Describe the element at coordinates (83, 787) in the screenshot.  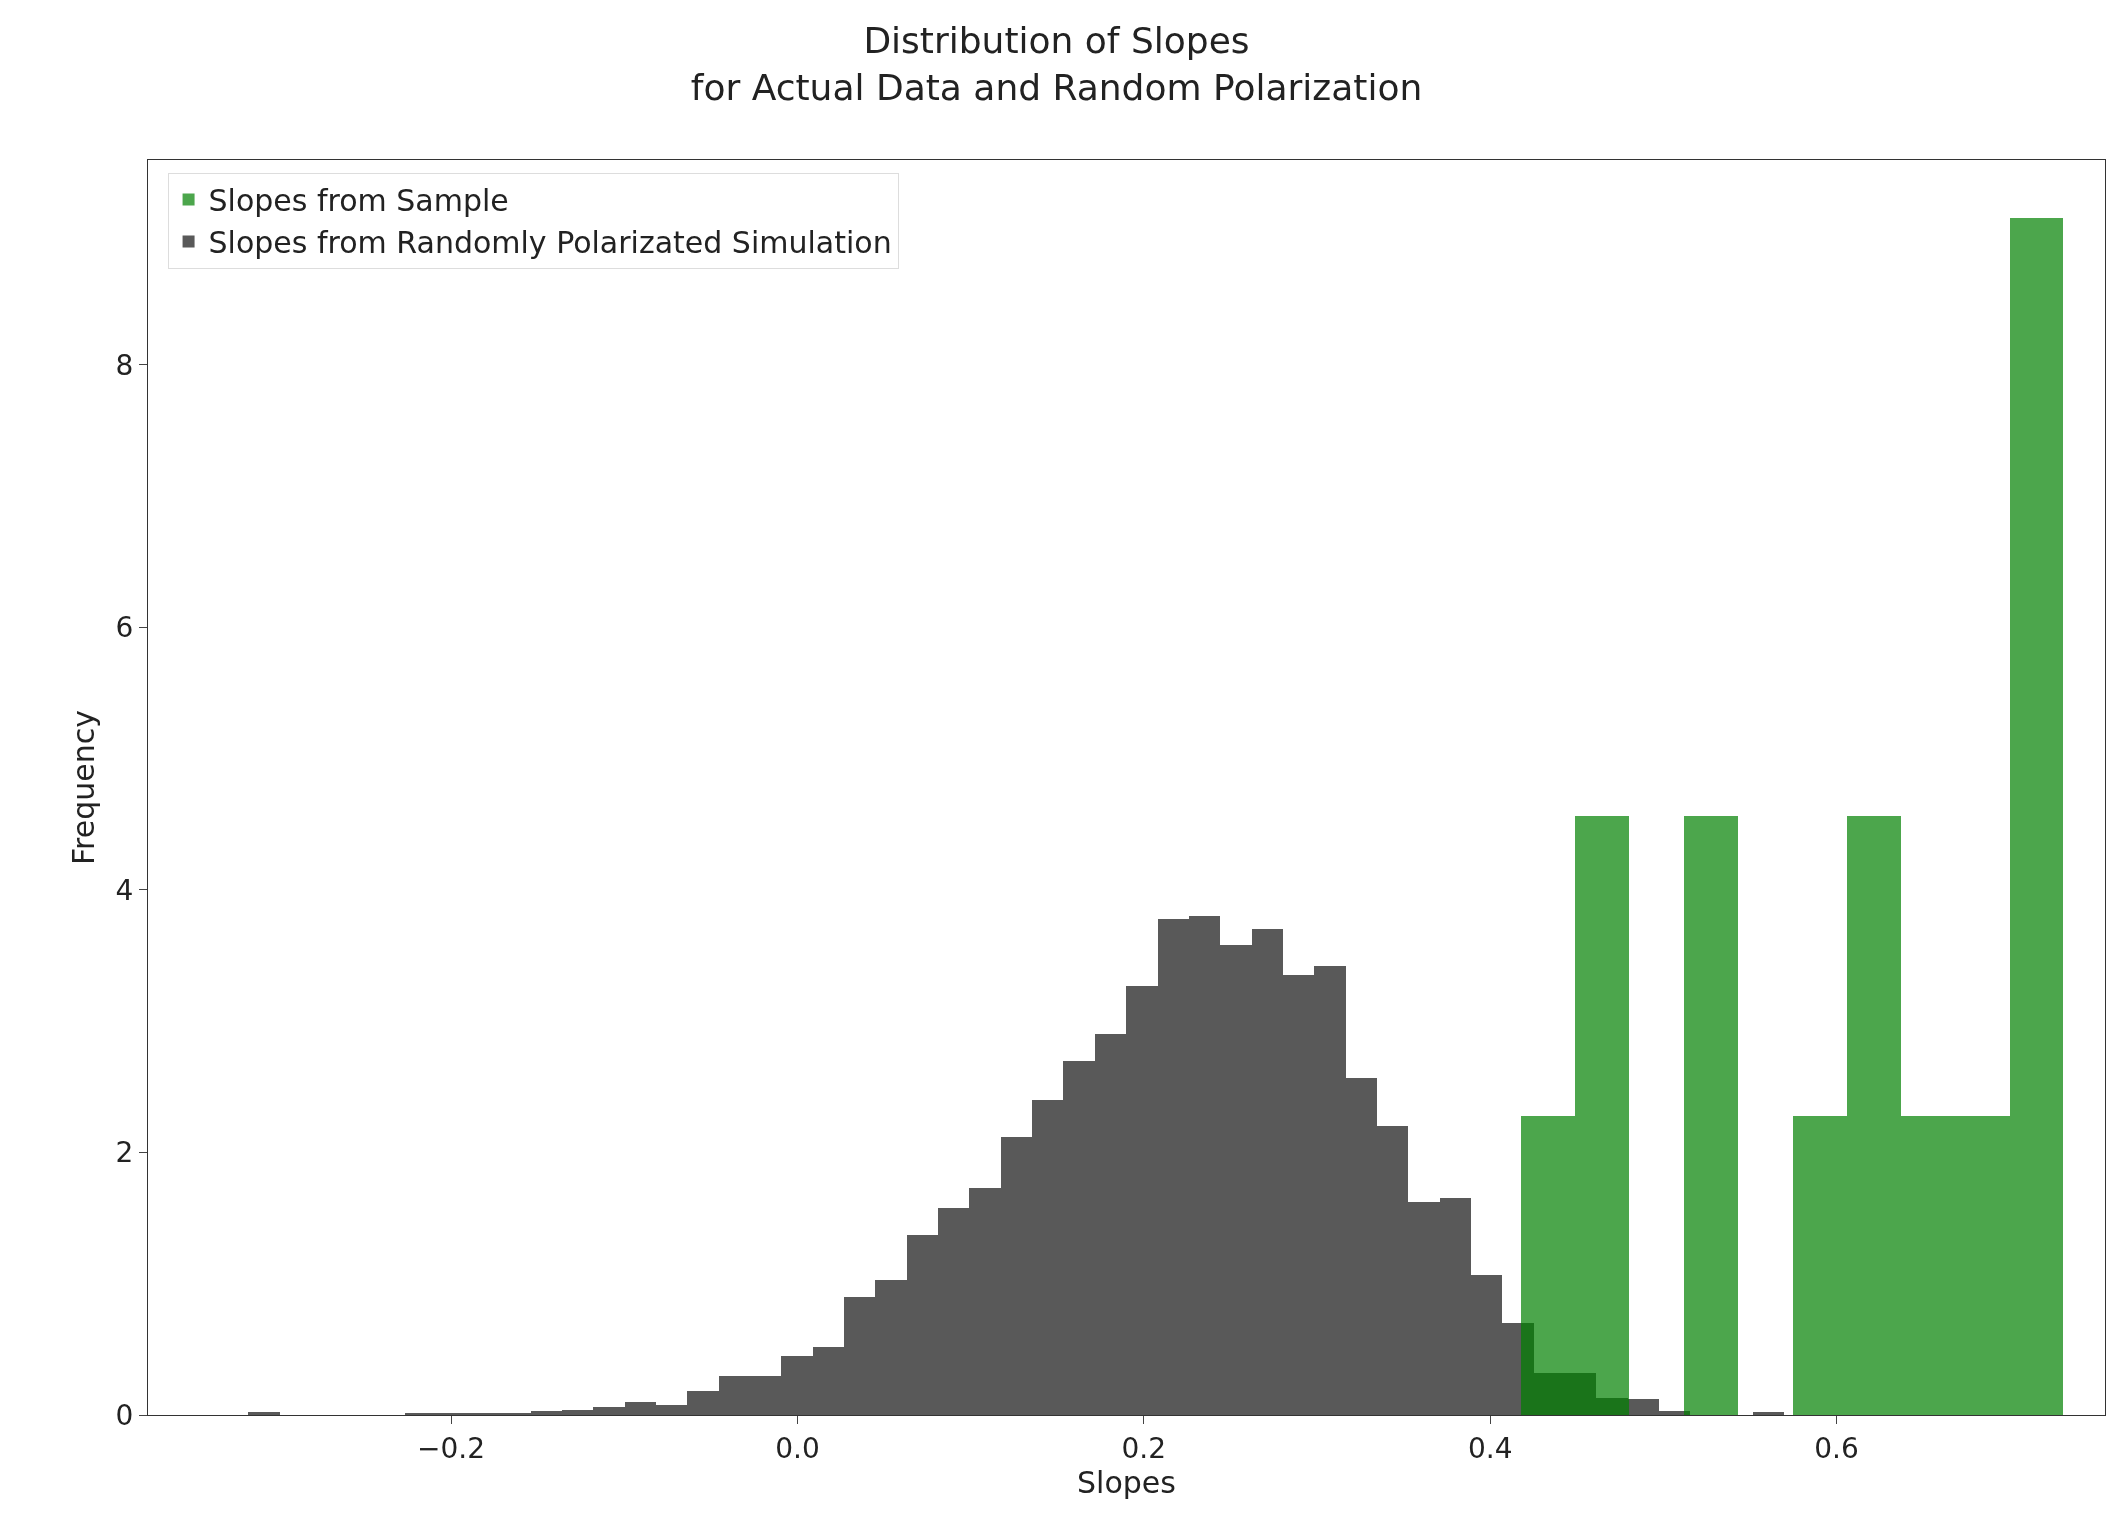
I see `y-axis-title: Frequency` at that location.